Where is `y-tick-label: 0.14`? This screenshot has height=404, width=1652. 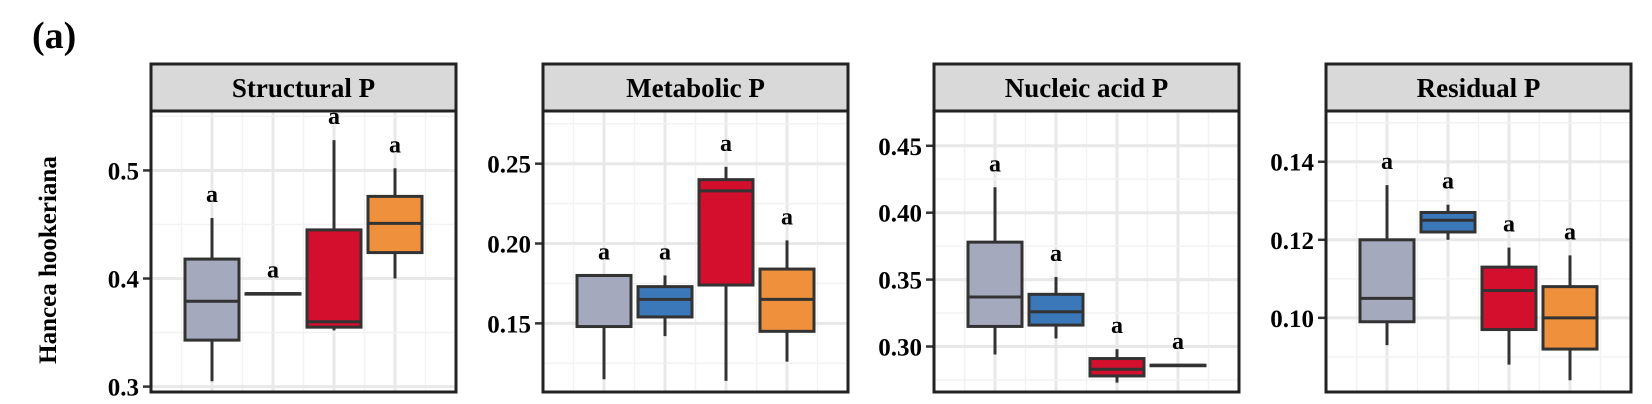
y-tick-label: 0.14 is located at coordinates (1292, 163).